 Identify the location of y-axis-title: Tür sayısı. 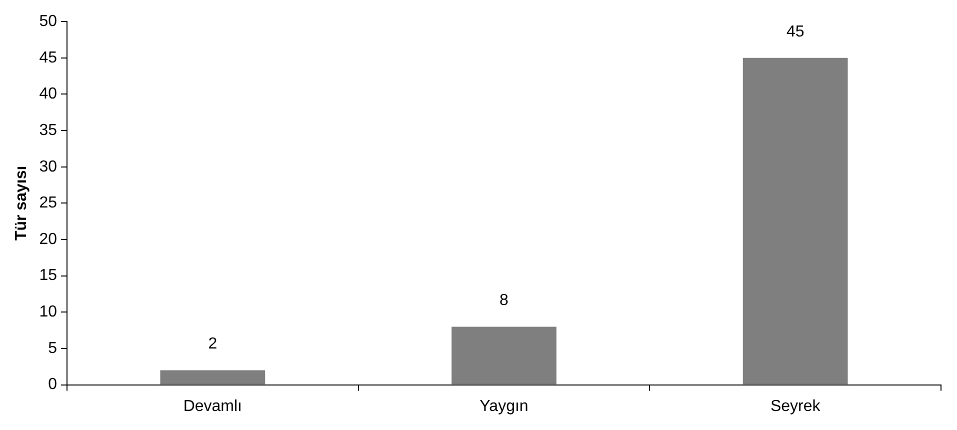
(21, 203).